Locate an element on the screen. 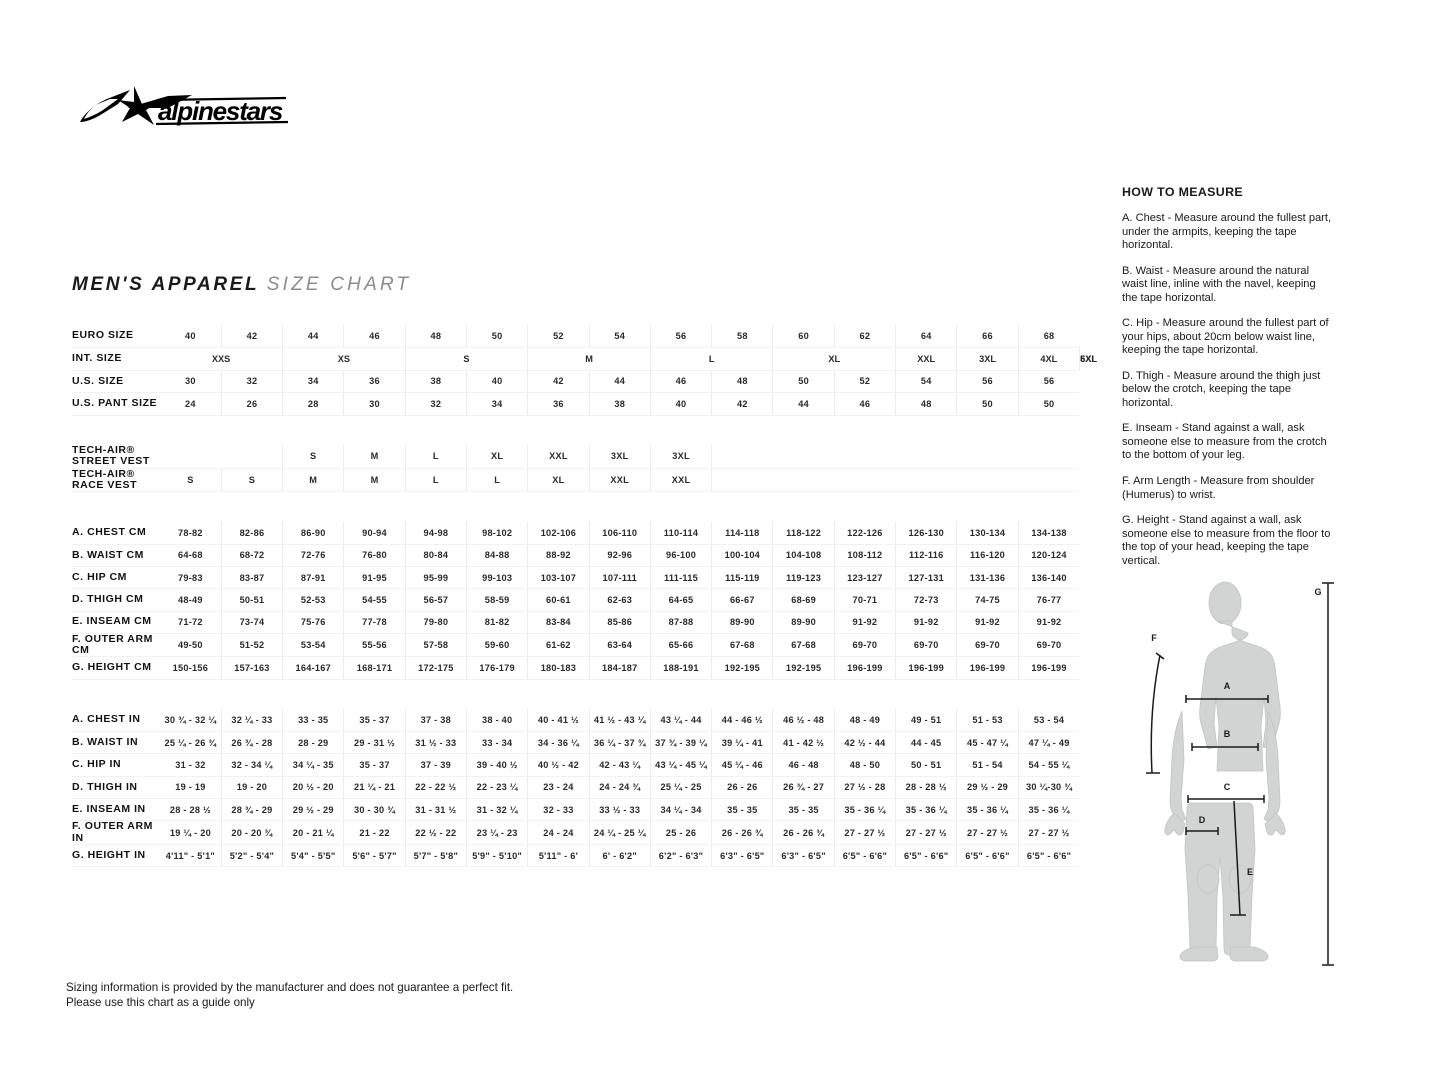 This screenshot has width=1440, height=1080. table-cell: 56 is located at coordinates (1049, 381).